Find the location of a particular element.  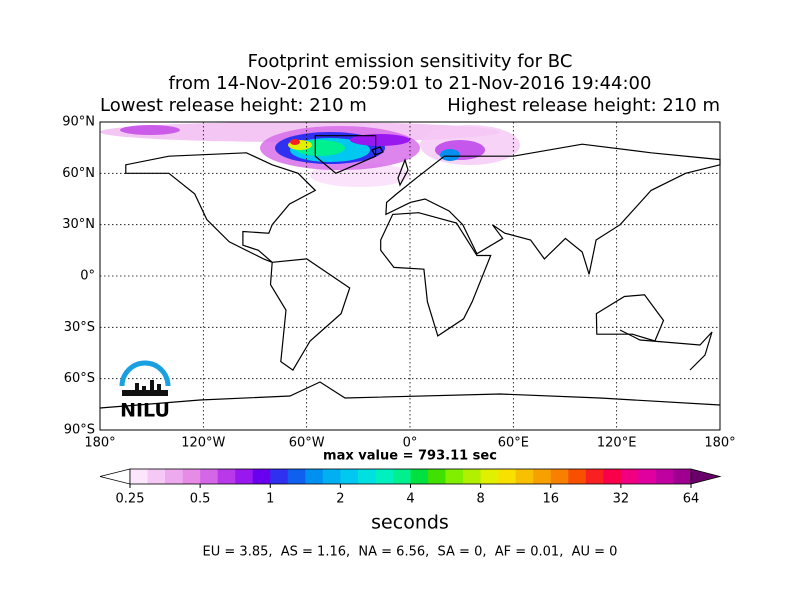

y-tick-label: 90°N is located at coordinates (78, 122).